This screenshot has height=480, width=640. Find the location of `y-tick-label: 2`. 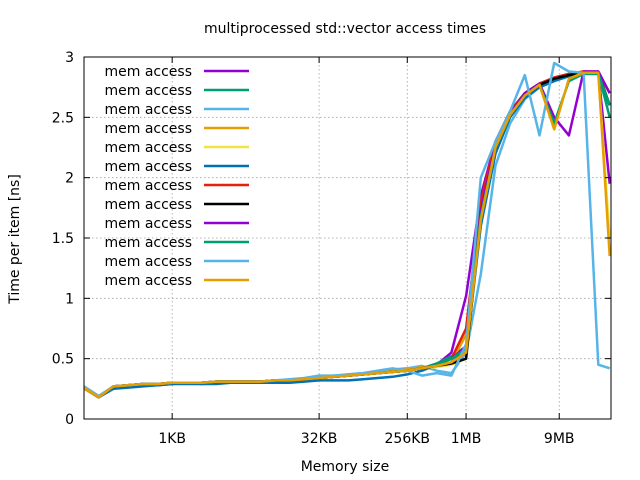

y-tick-label: 2 is located at coordinates (69, 179).